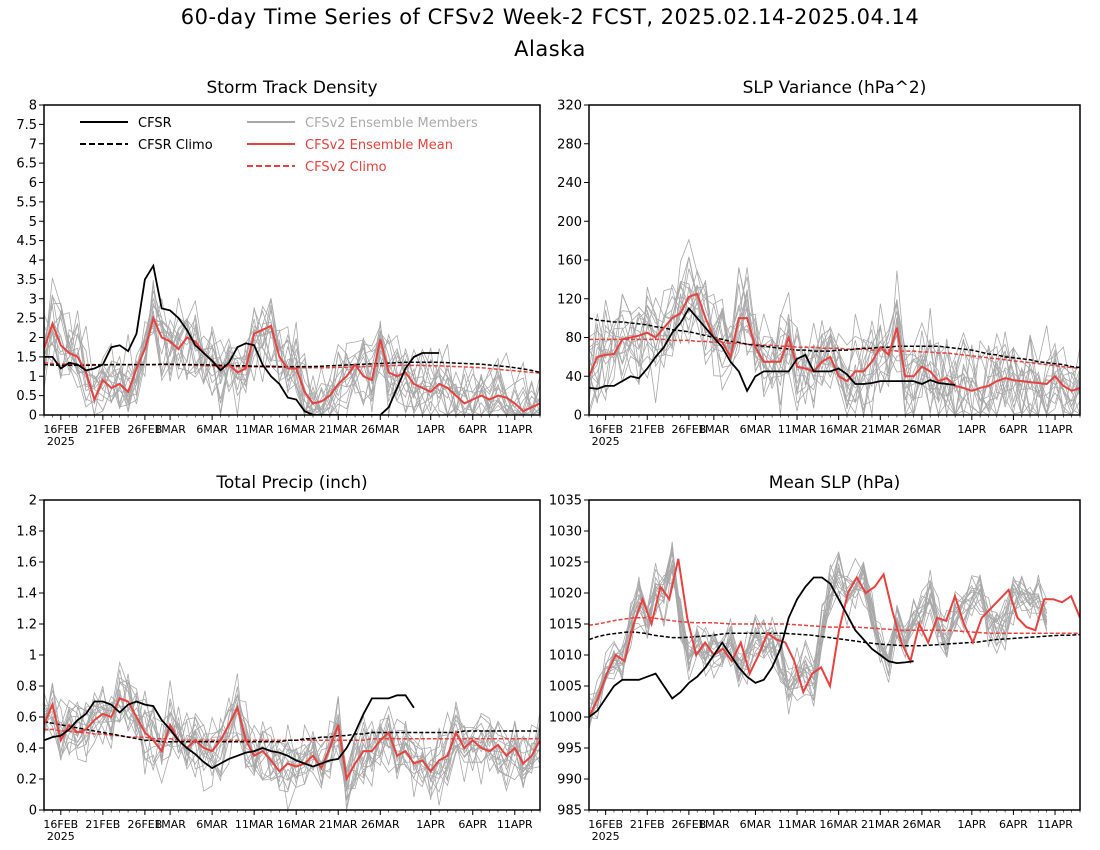  What do you see at coordinates (26, 125) in the screenshot?
I see `y-tick-label: 7.5` at bounding box center [26, 125].